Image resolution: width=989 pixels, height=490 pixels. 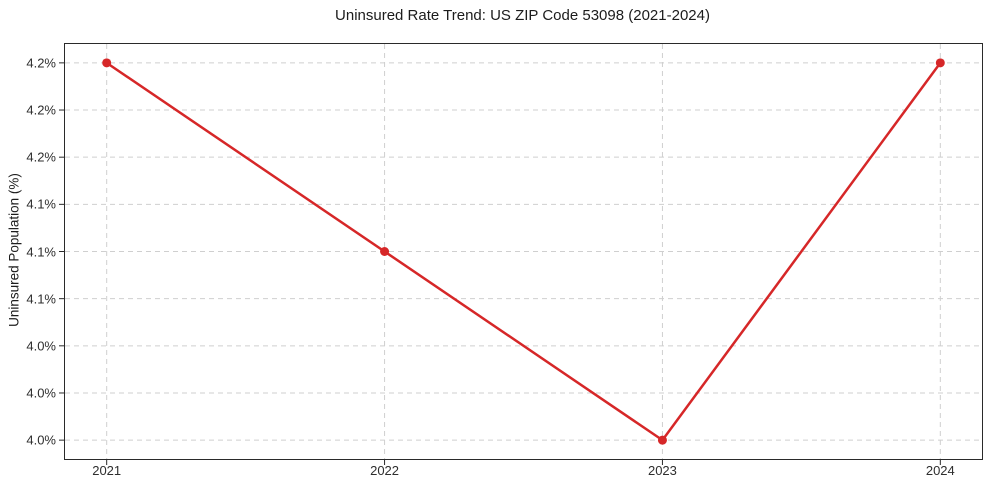 I want to click on x-tick-label: 2024, so click(x=940, y=470).